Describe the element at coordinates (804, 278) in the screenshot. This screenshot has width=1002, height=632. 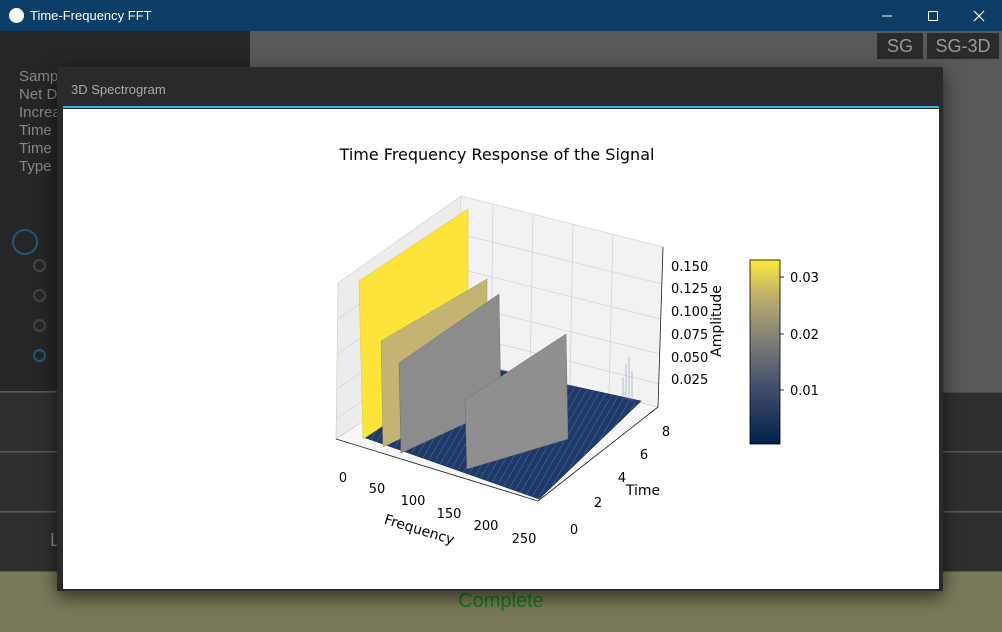
I see `colorbar-tick-label: 0.03` at that location.